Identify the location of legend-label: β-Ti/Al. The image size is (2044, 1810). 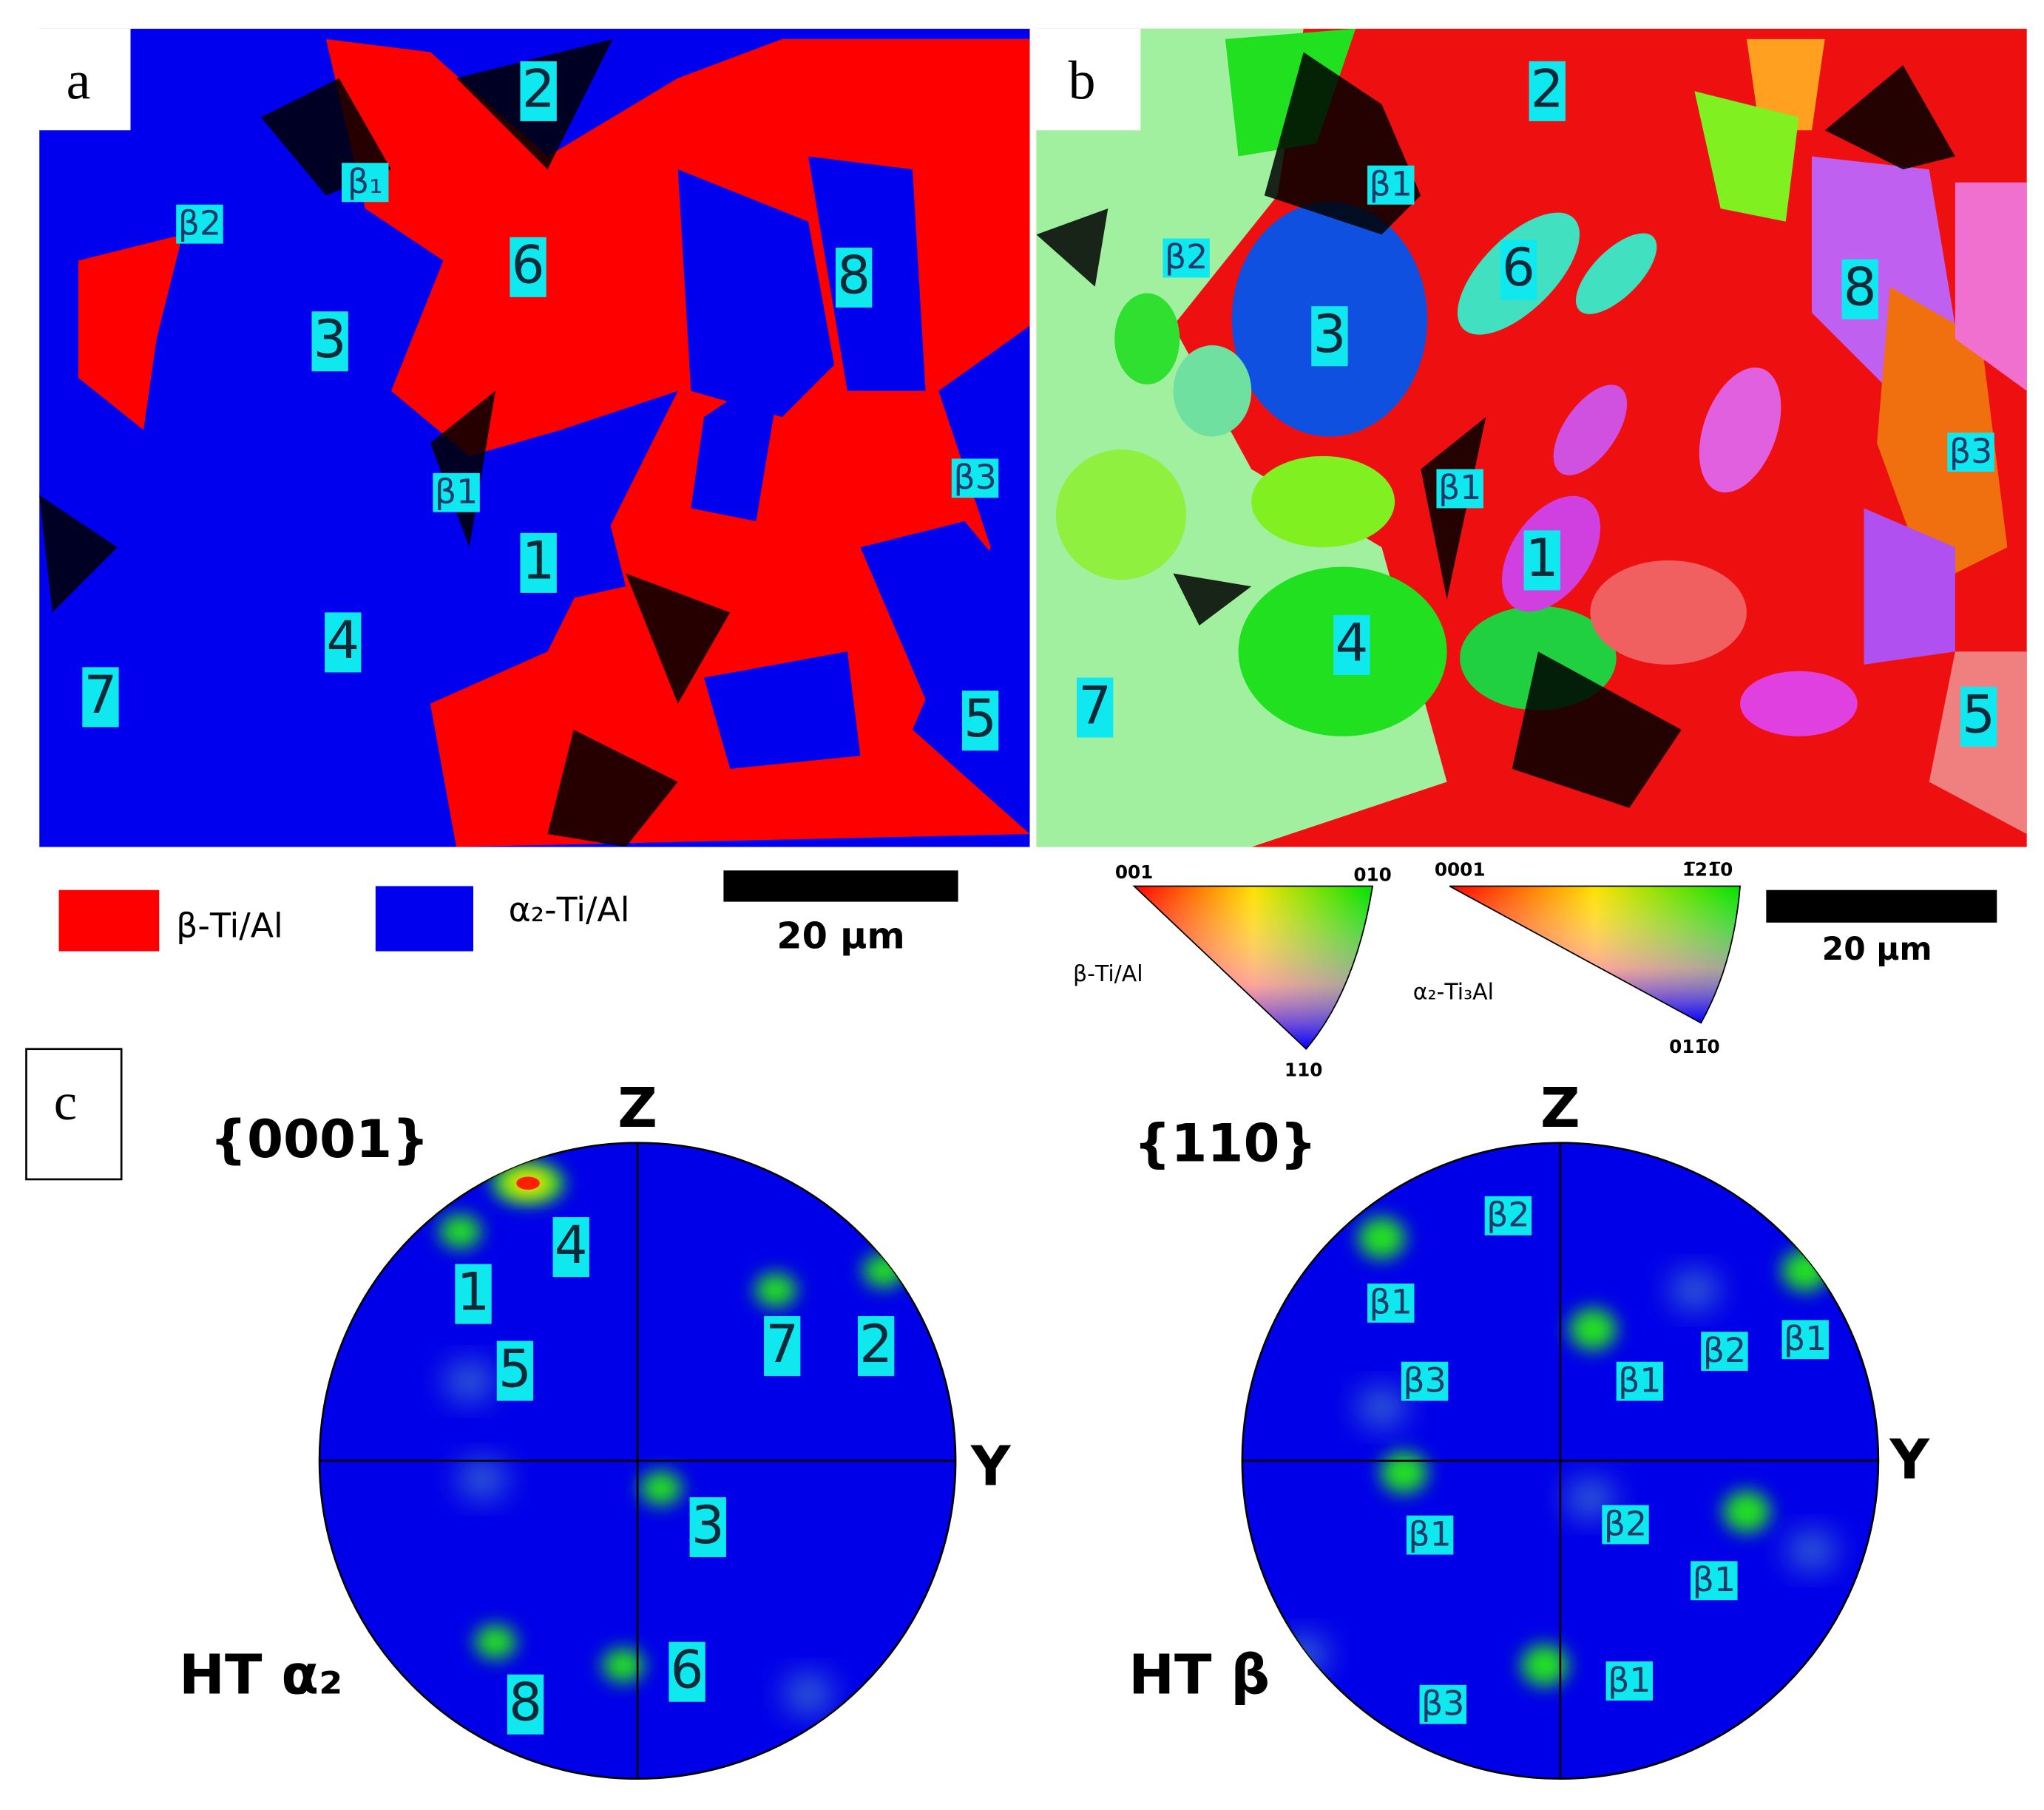
(229, 925).